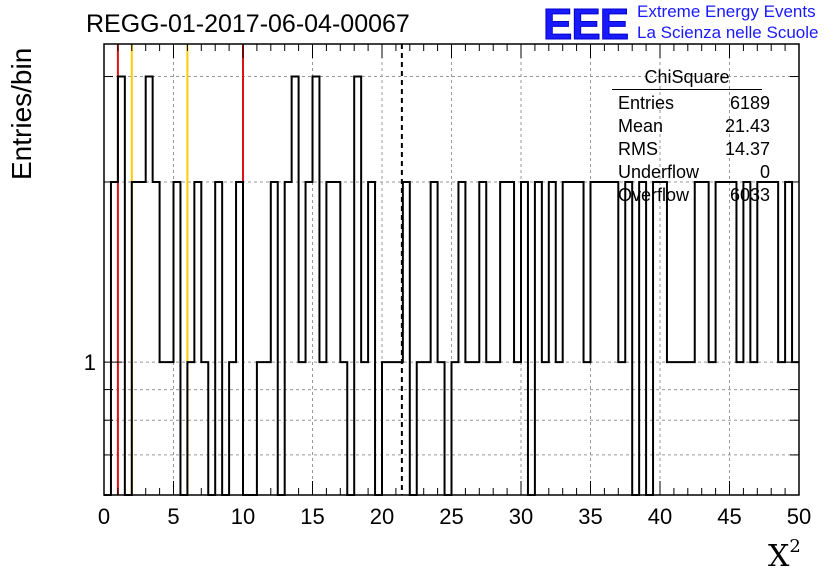  I want to click on y-tick-label: 1, so click(90, 362).